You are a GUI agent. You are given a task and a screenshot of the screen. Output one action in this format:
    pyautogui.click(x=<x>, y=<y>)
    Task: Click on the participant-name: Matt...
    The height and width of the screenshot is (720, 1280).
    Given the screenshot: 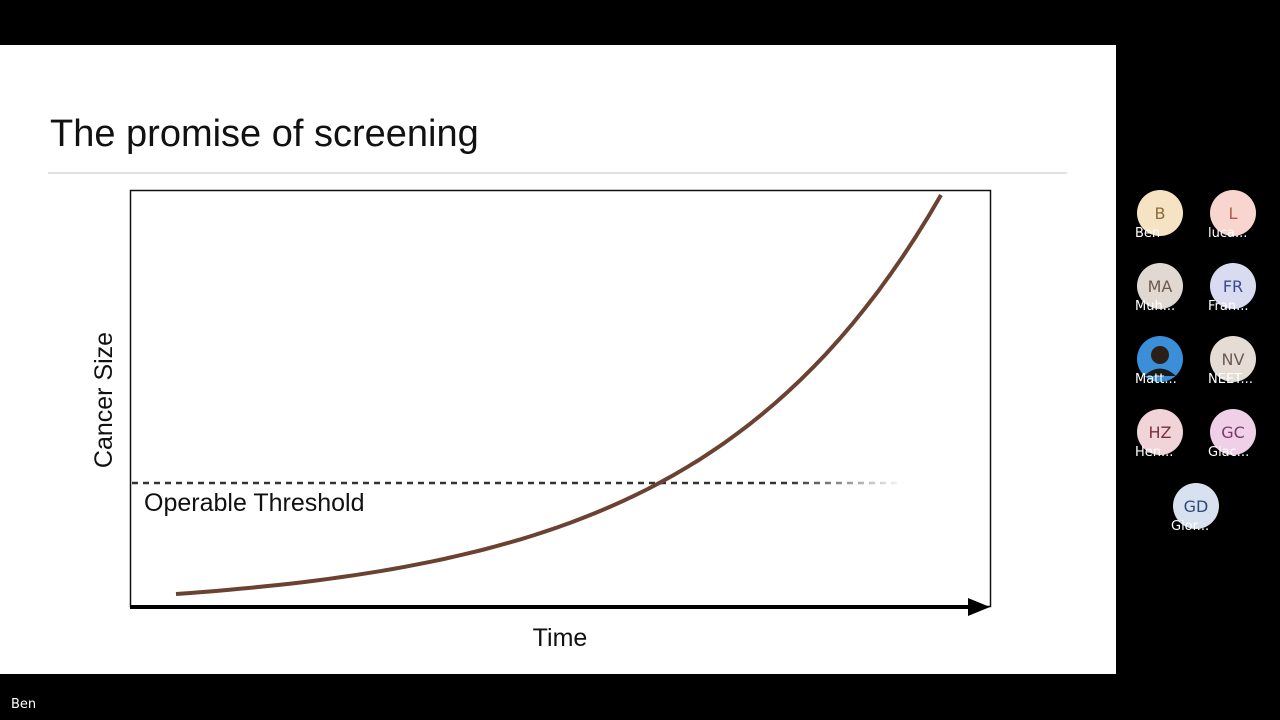 What is the action you would take?
    pyautogui.click(x=1156, y=379)
    